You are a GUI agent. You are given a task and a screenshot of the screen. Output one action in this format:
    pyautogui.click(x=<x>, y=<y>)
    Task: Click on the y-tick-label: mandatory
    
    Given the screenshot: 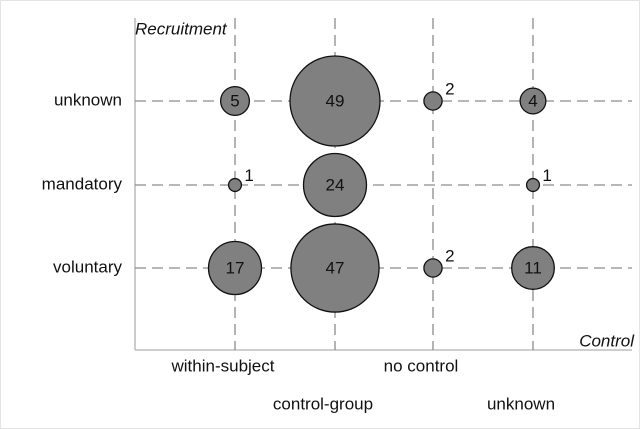 What is the action you would take?
    pyautogui.click(x=82, y=183)
    